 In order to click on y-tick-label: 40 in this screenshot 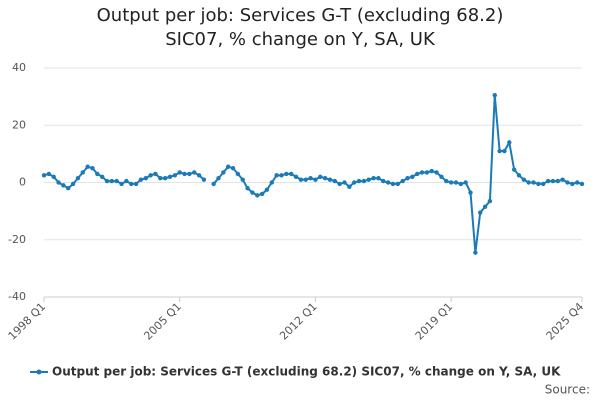, I will do `click(19, 67)`.